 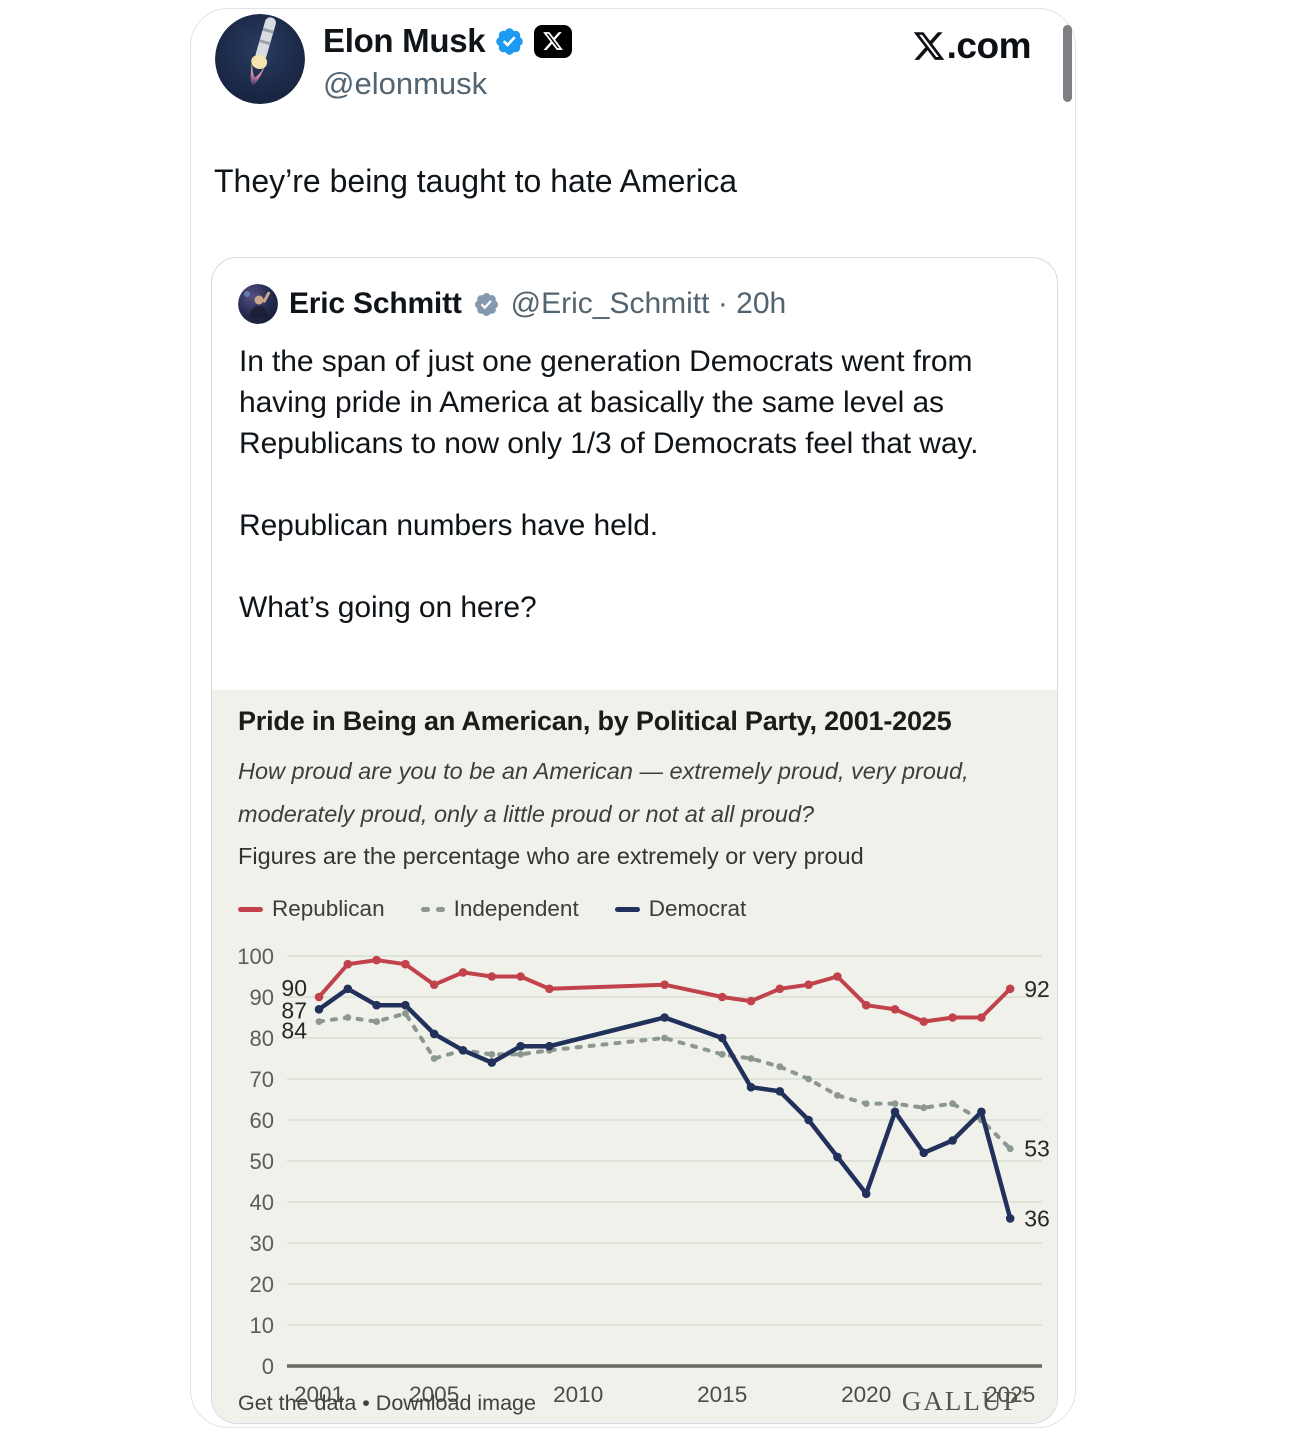 I want to click on chart-data-links: Get the data • Download image, so click(x=387, y=1403).